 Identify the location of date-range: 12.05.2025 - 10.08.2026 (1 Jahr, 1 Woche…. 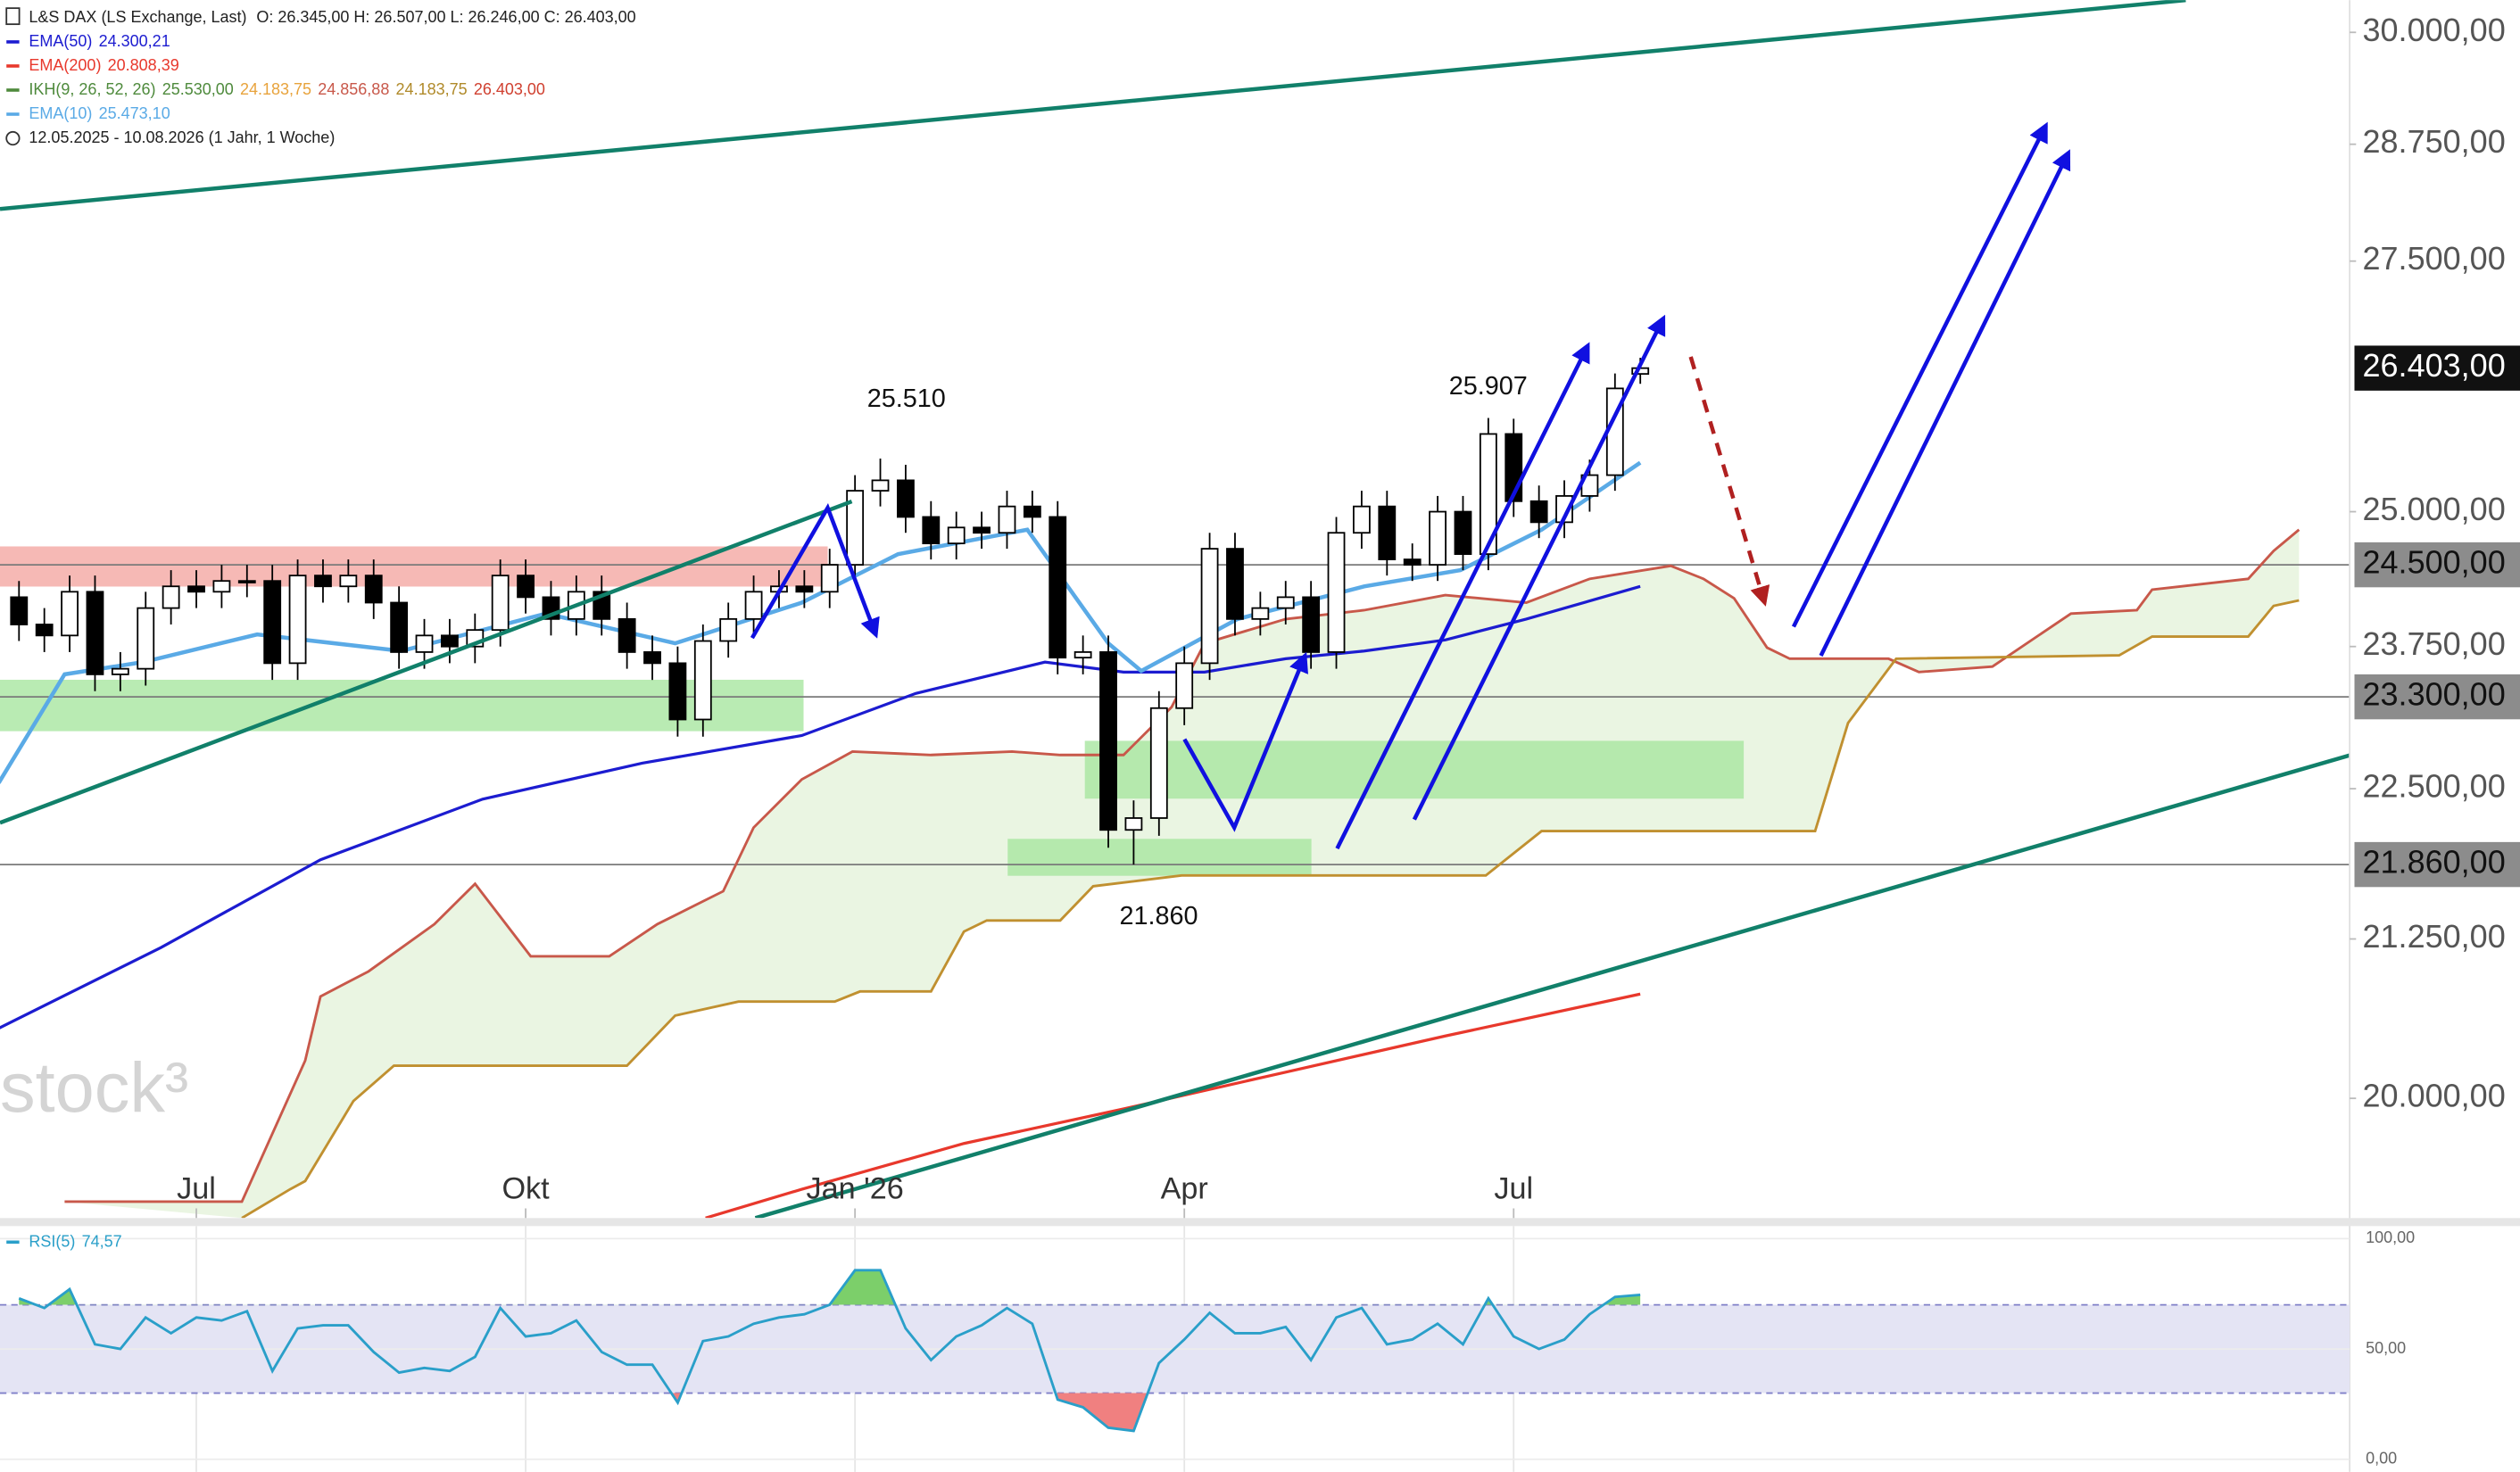
(182, 137).